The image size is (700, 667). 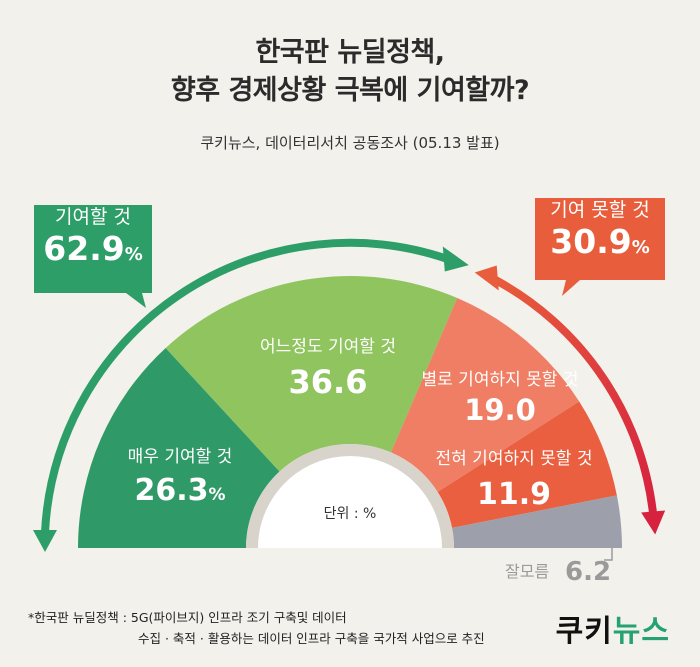 What do you see at coordinates (350, 502) in the screenshot?
I see `inner-disc` at bounding box center [350, 502].